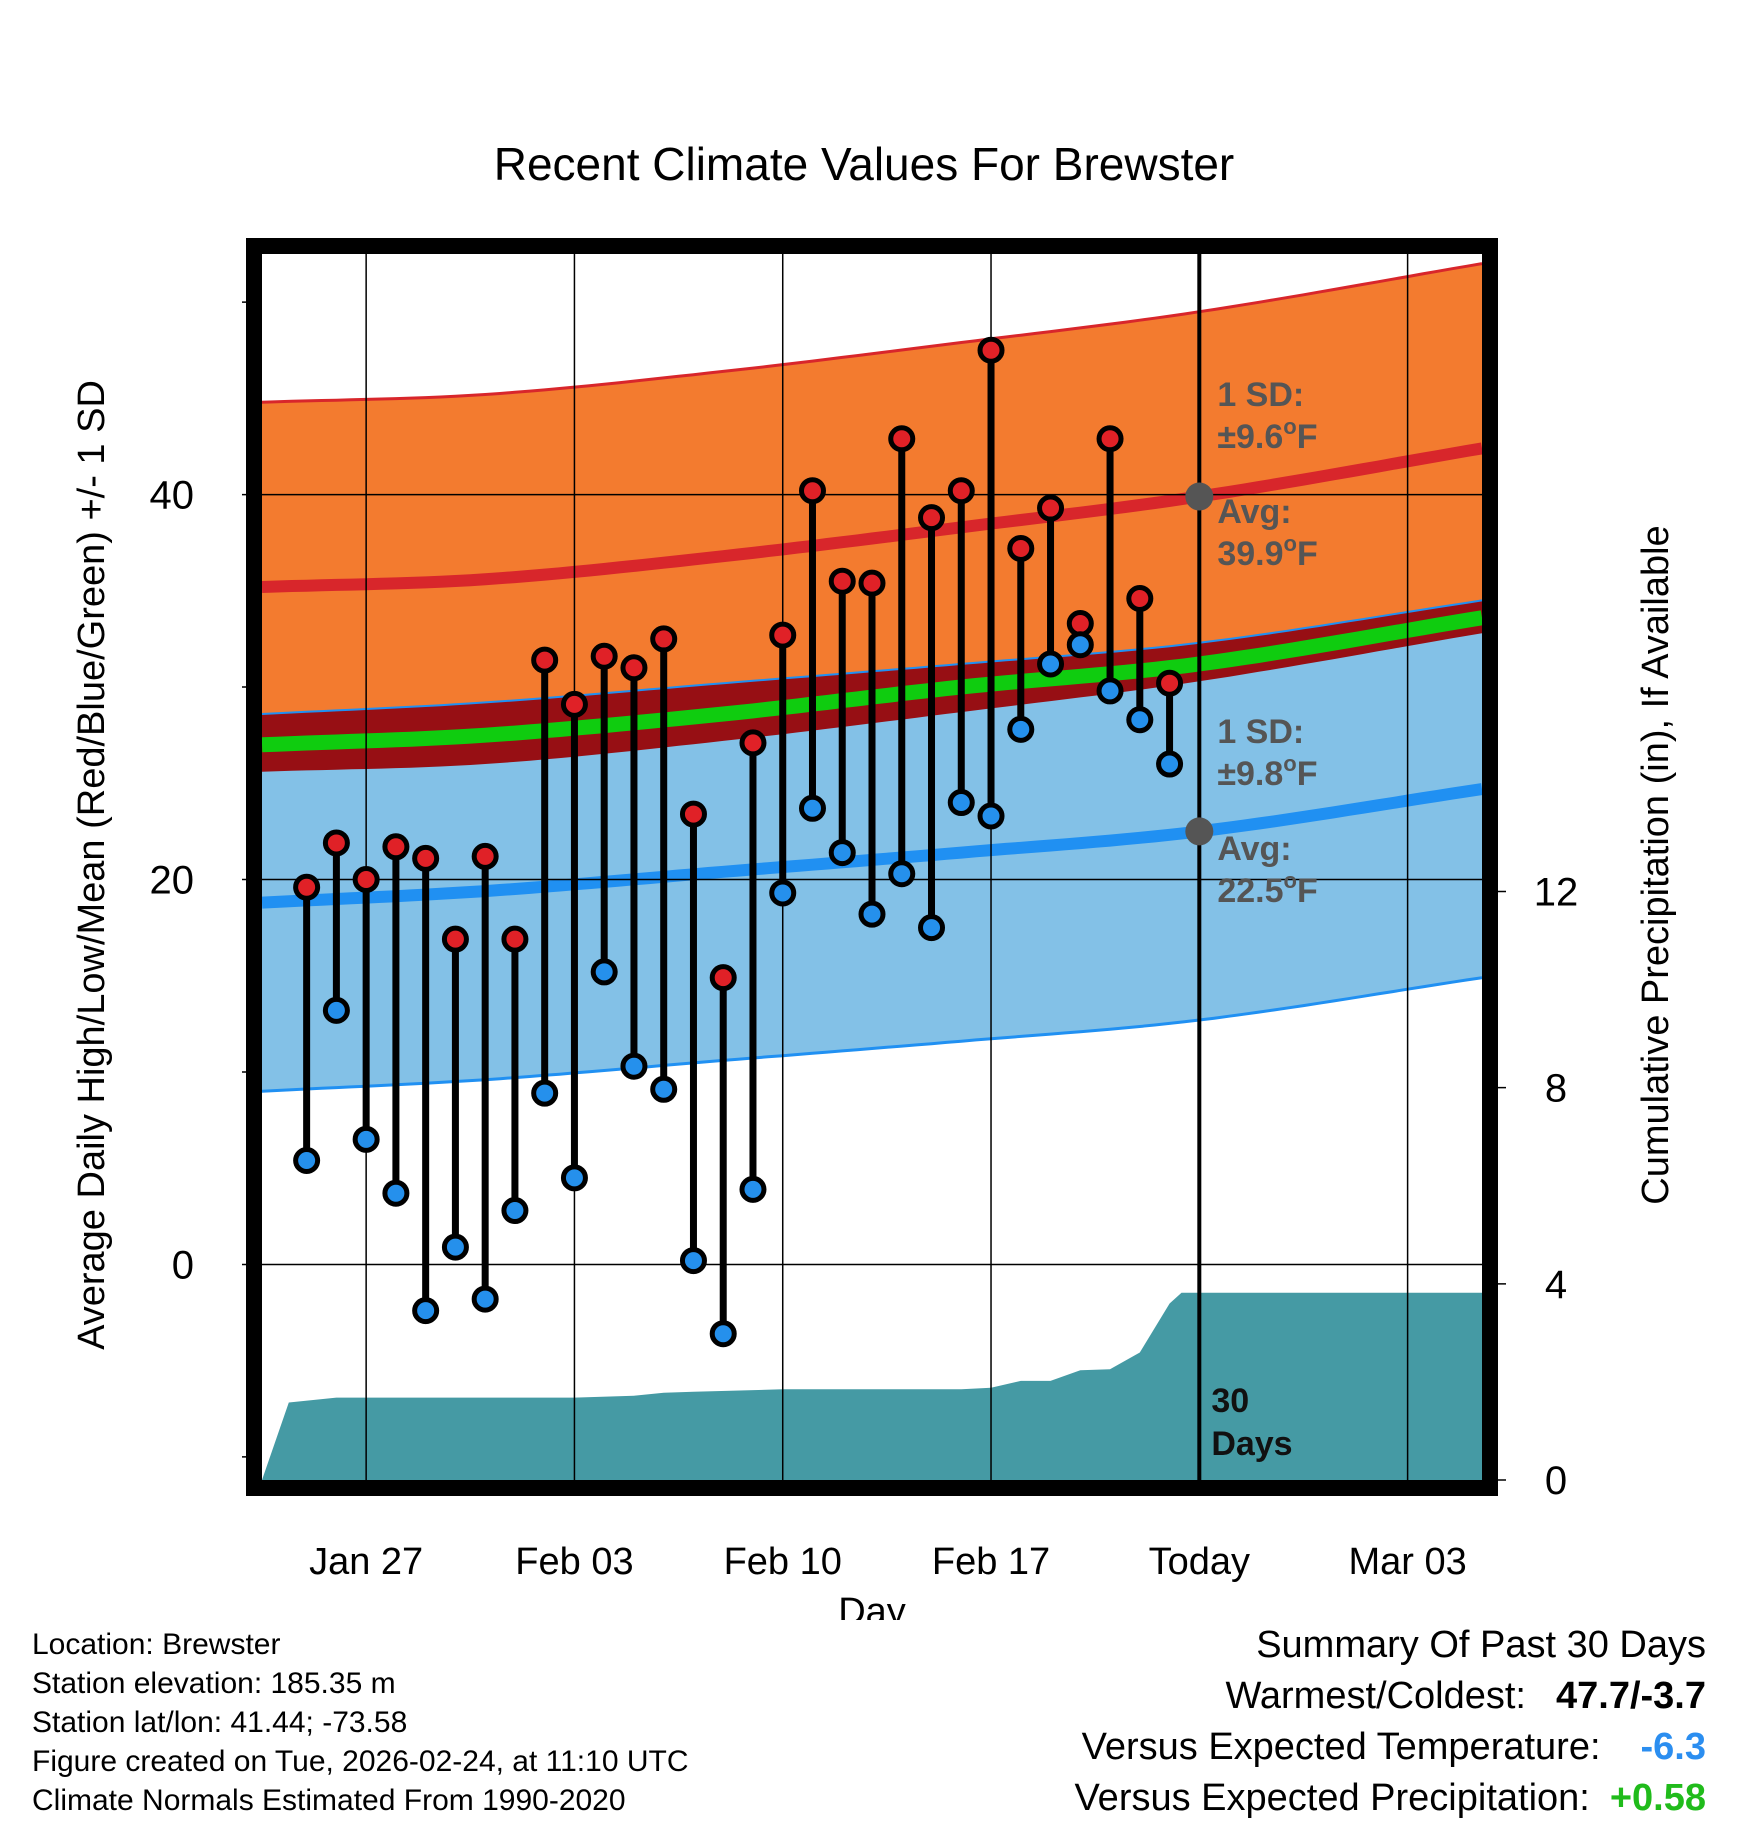  What do you see at coordinates (1199, 496) in the screenshot?
I see `today-high-avg-marker` at bounding box center [1199, 496].